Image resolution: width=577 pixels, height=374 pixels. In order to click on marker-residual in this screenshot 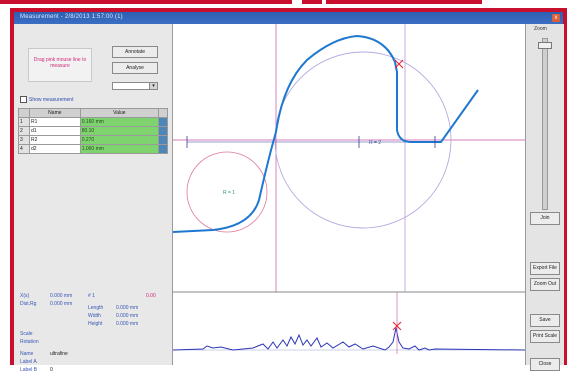, I will do `click(397, 326)`.